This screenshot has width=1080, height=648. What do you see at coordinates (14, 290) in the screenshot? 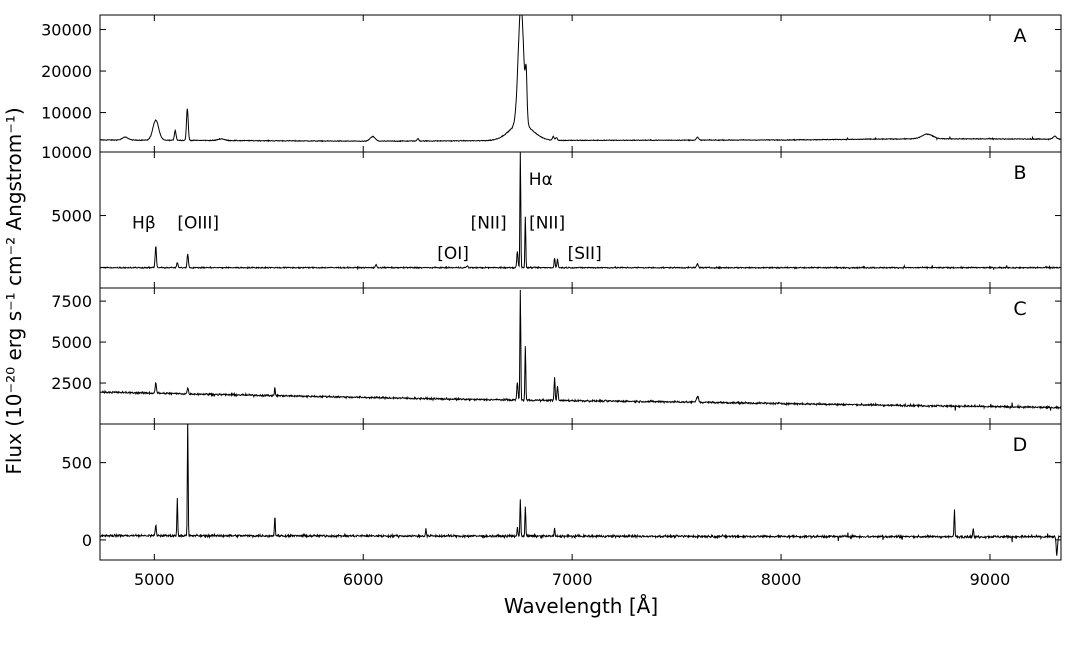
I see `y-axis-label: Flux (10⁻²⁰ erg s⁻¹ cm⁻² Angstrom⁻¹)` at bounding box center [14, 290].